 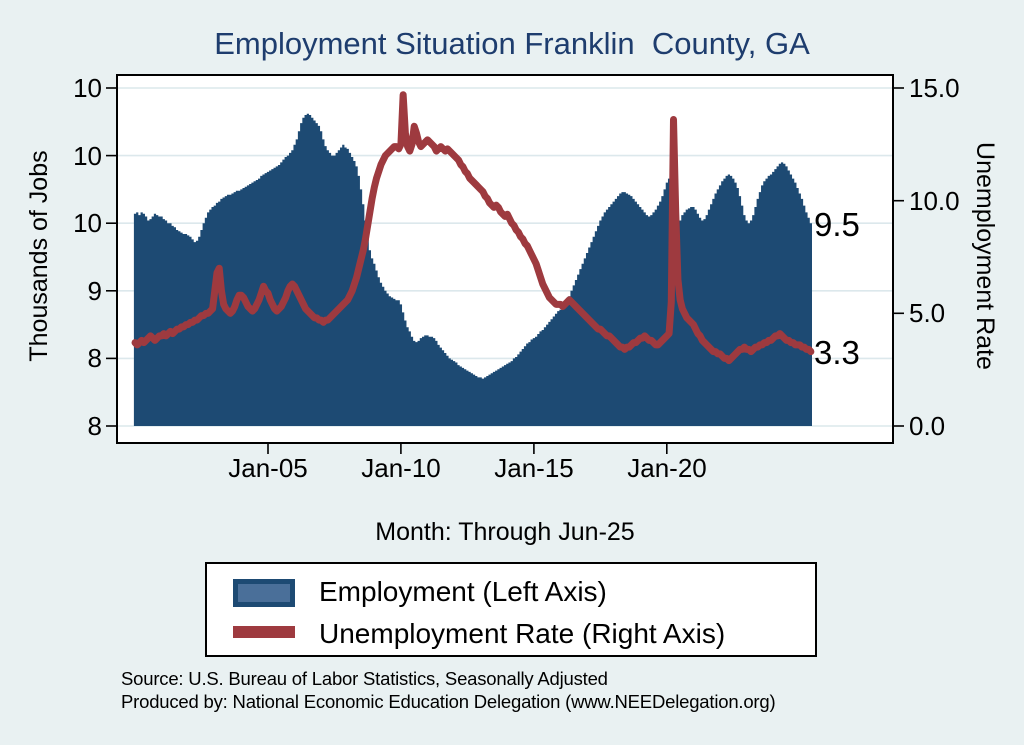 I want to click on x-tick-label: Jan-10, so click(x=401, y=468).